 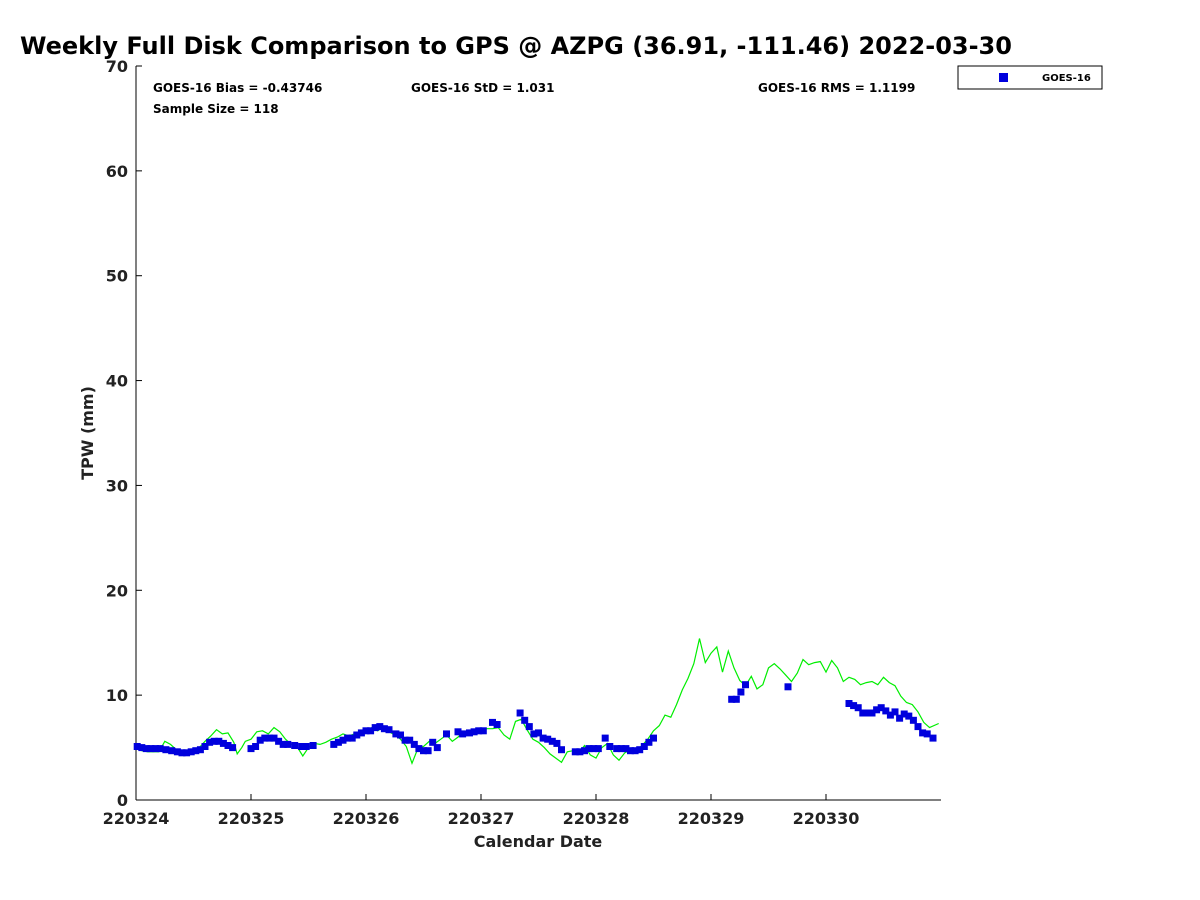 I want to click on std-stat: GOES-16 StD = 1.031, so click(x=482, y=88).